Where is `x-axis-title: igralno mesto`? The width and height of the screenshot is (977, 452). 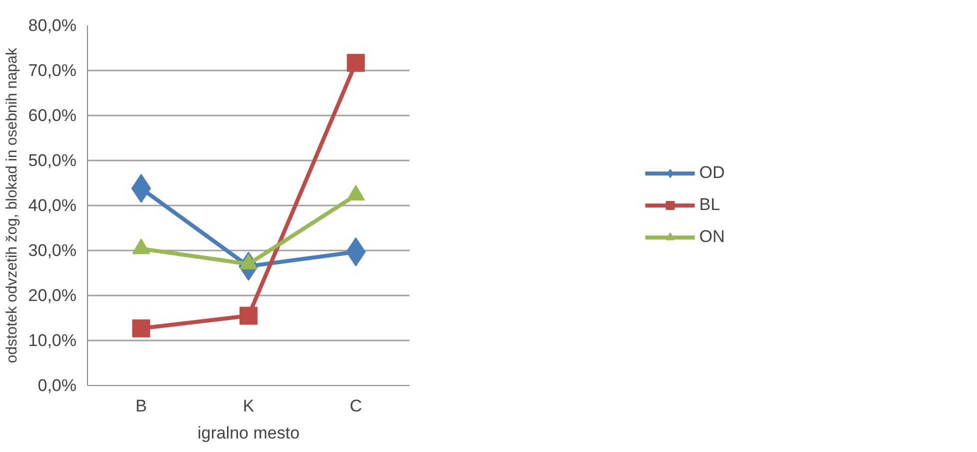 x-axis-title: igralno mesto is located at coordinates (248, 433).